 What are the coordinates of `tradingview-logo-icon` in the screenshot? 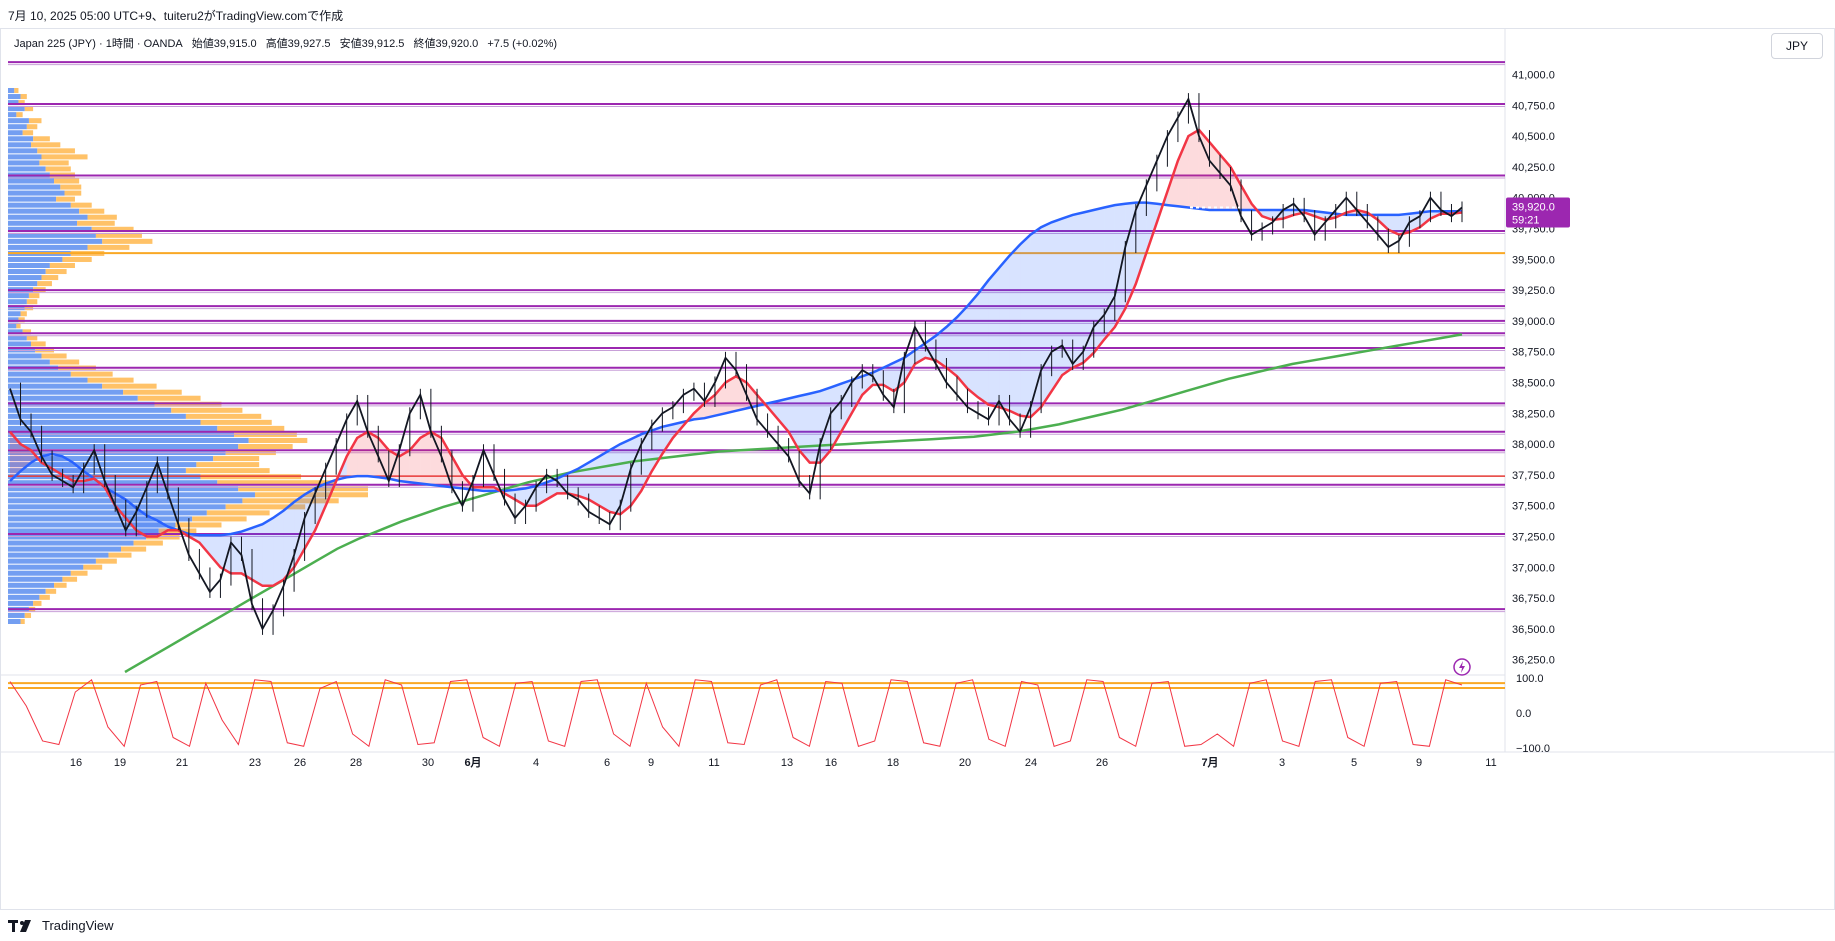 It's located at (22, 926).